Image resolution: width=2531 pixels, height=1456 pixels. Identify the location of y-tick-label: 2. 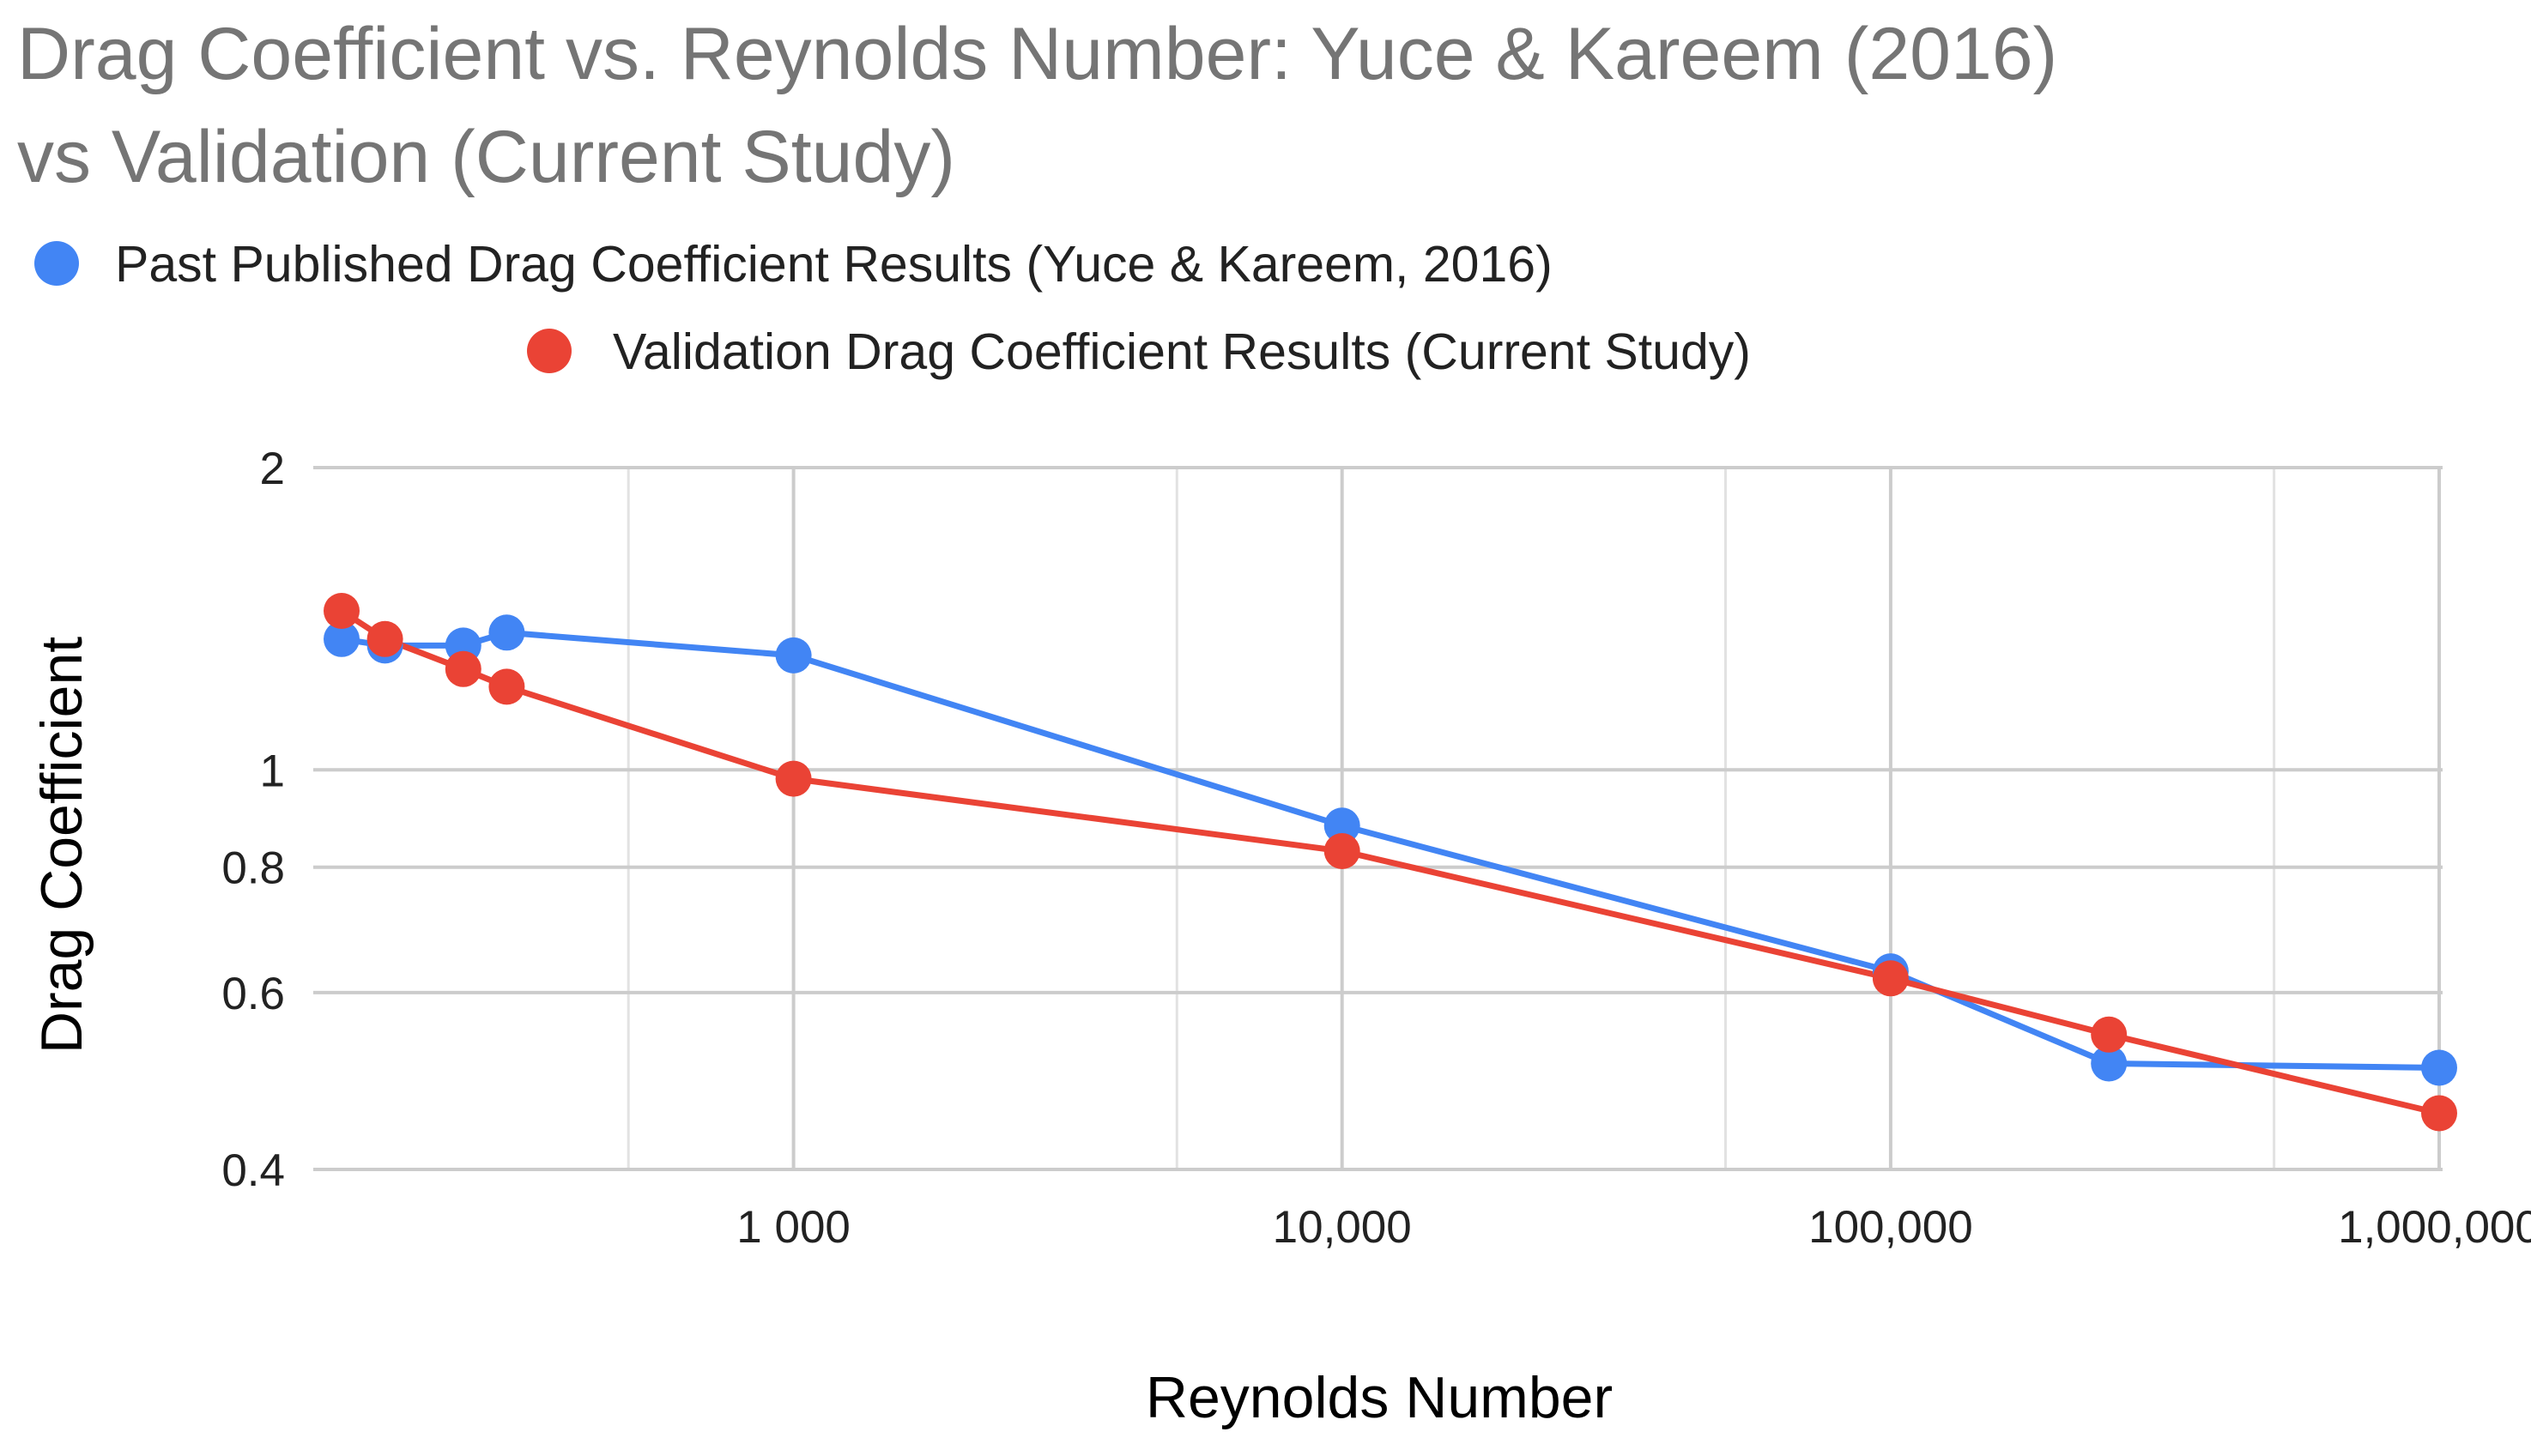
(272, 469).